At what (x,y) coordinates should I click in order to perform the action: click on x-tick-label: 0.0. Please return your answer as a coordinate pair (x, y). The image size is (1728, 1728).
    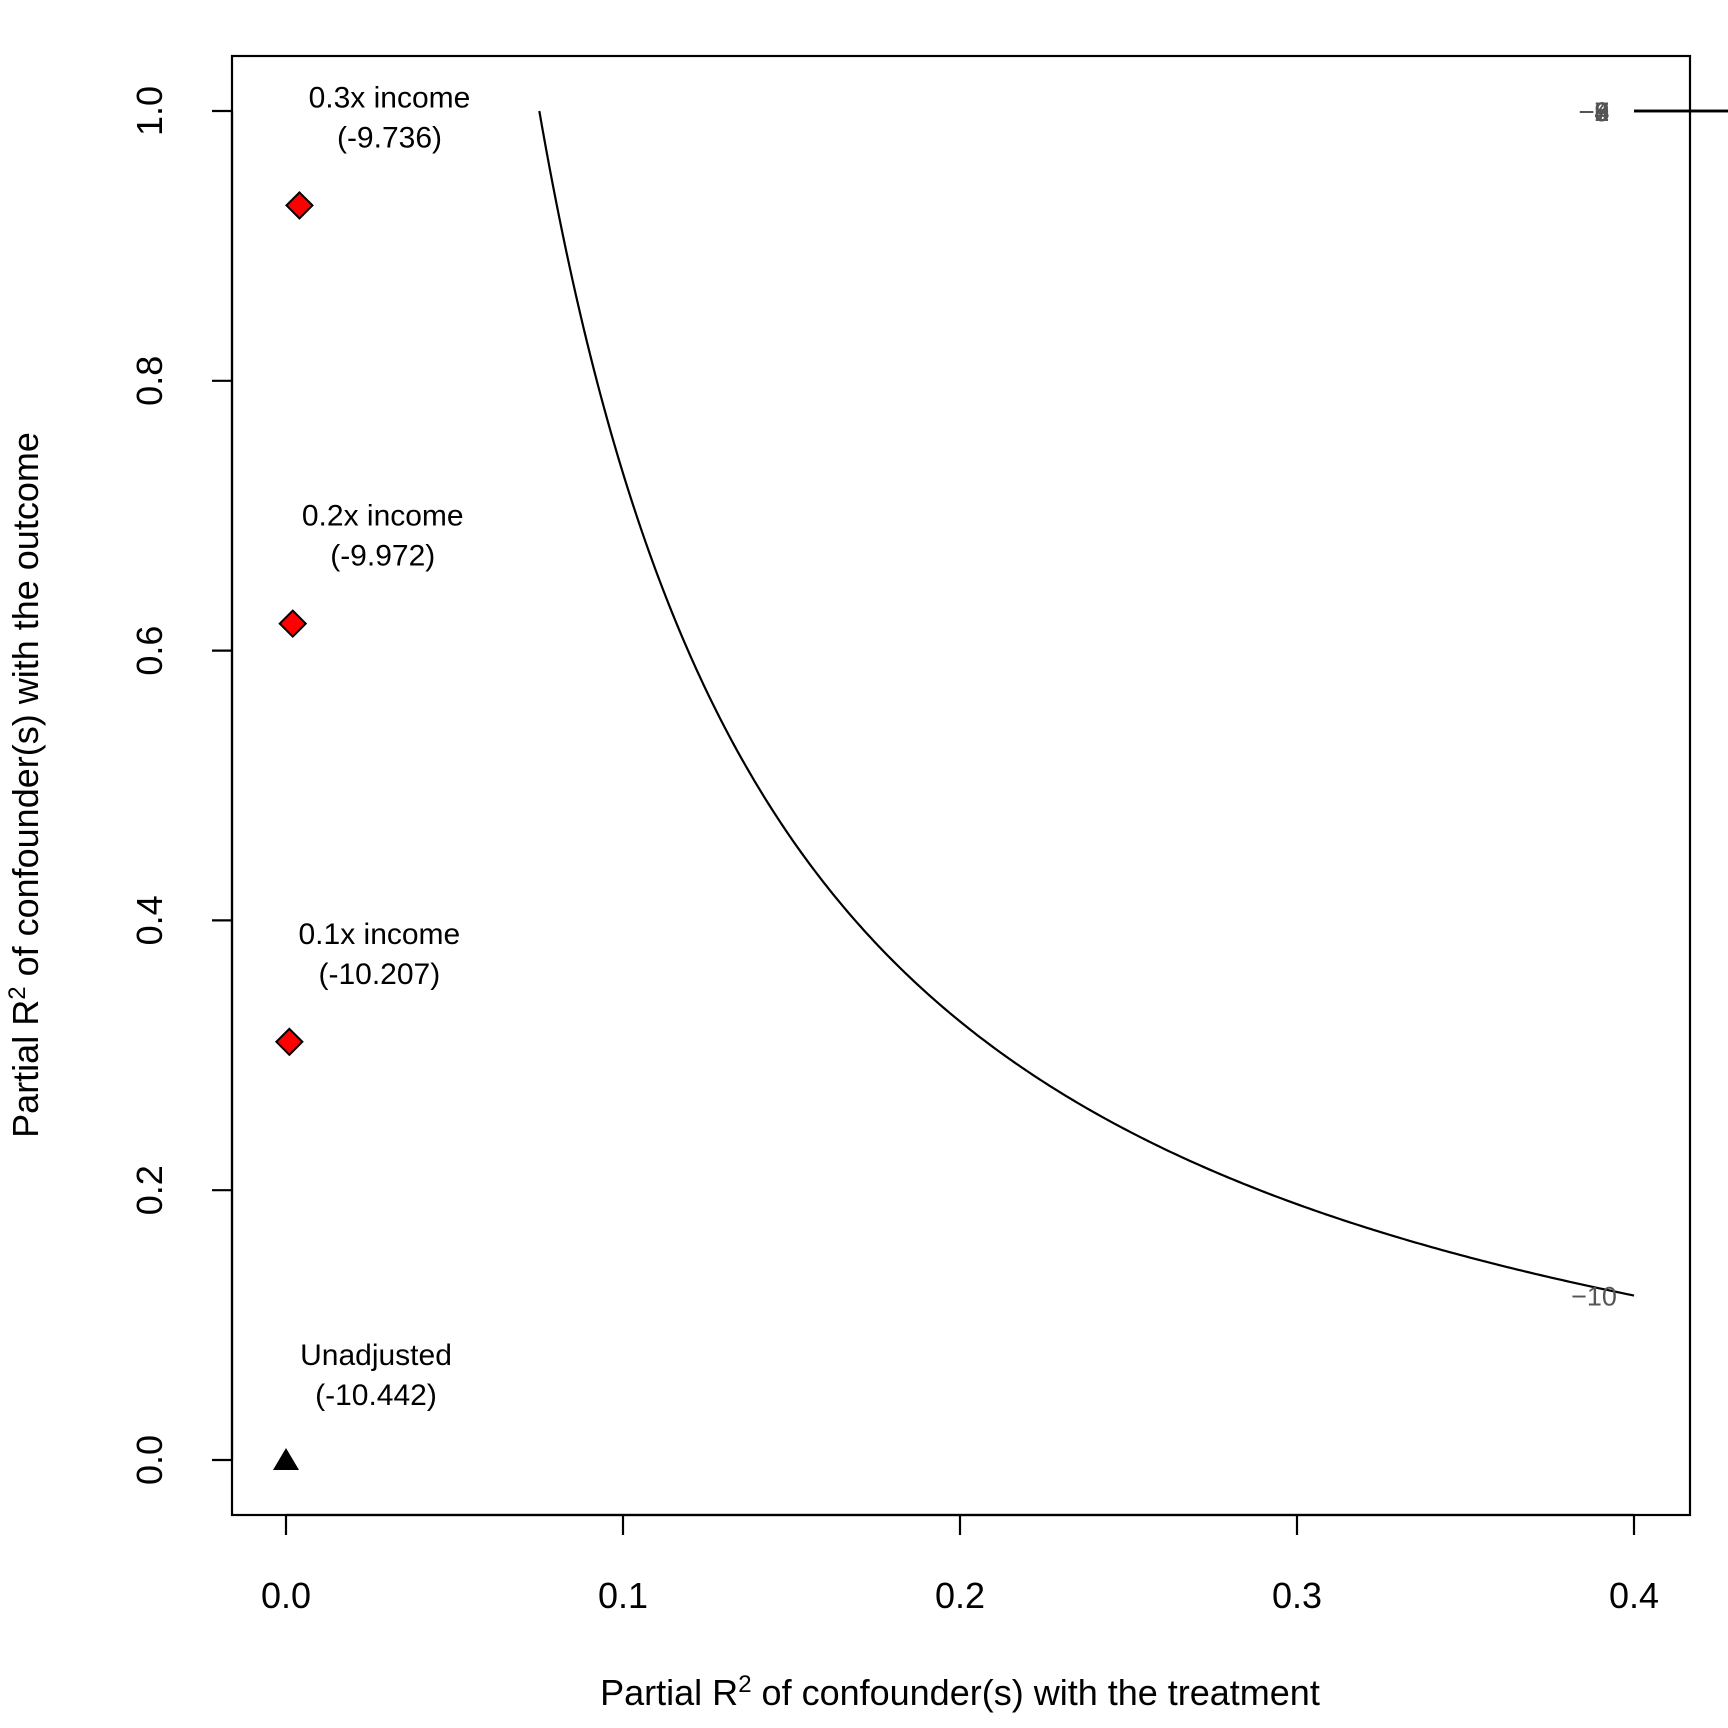
    Looking at the image, I should click on (286, 1595).